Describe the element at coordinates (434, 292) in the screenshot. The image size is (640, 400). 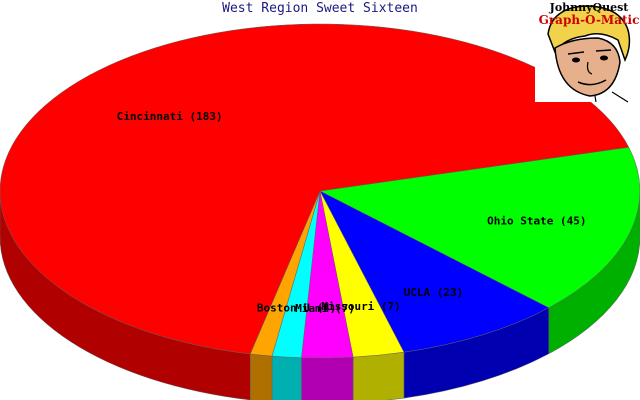
I see `pie-label-ucla: UCLA (23)` at that location.